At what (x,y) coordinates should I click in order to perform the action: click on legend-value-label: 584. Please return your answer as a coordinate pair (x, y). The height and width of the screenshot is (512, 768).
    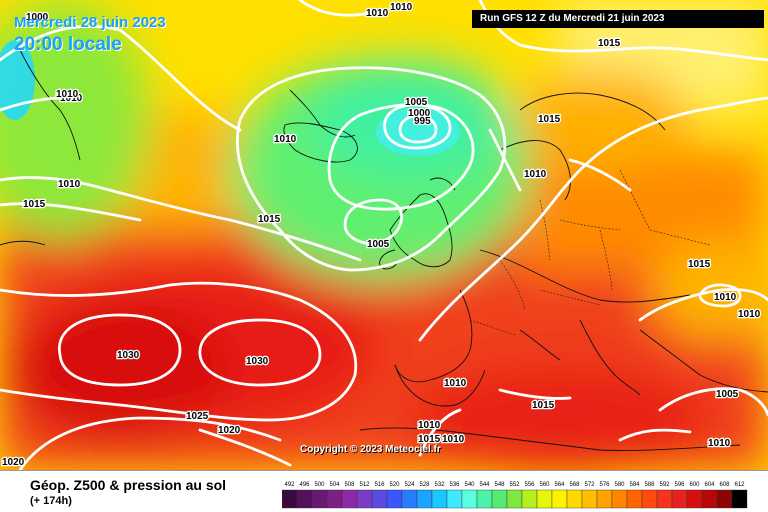
    Looking at the image, I should click on (634, 485).